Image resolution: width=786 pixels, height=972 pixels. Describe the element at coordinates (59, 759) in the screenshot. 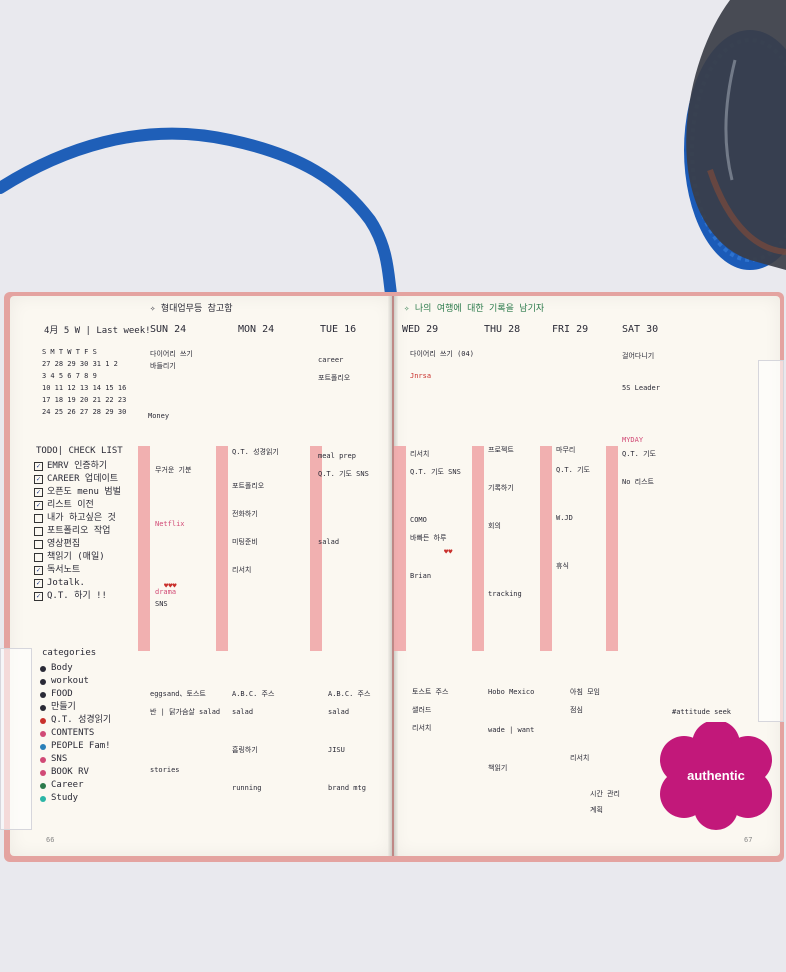

I see `category-label: SNS` at that location.